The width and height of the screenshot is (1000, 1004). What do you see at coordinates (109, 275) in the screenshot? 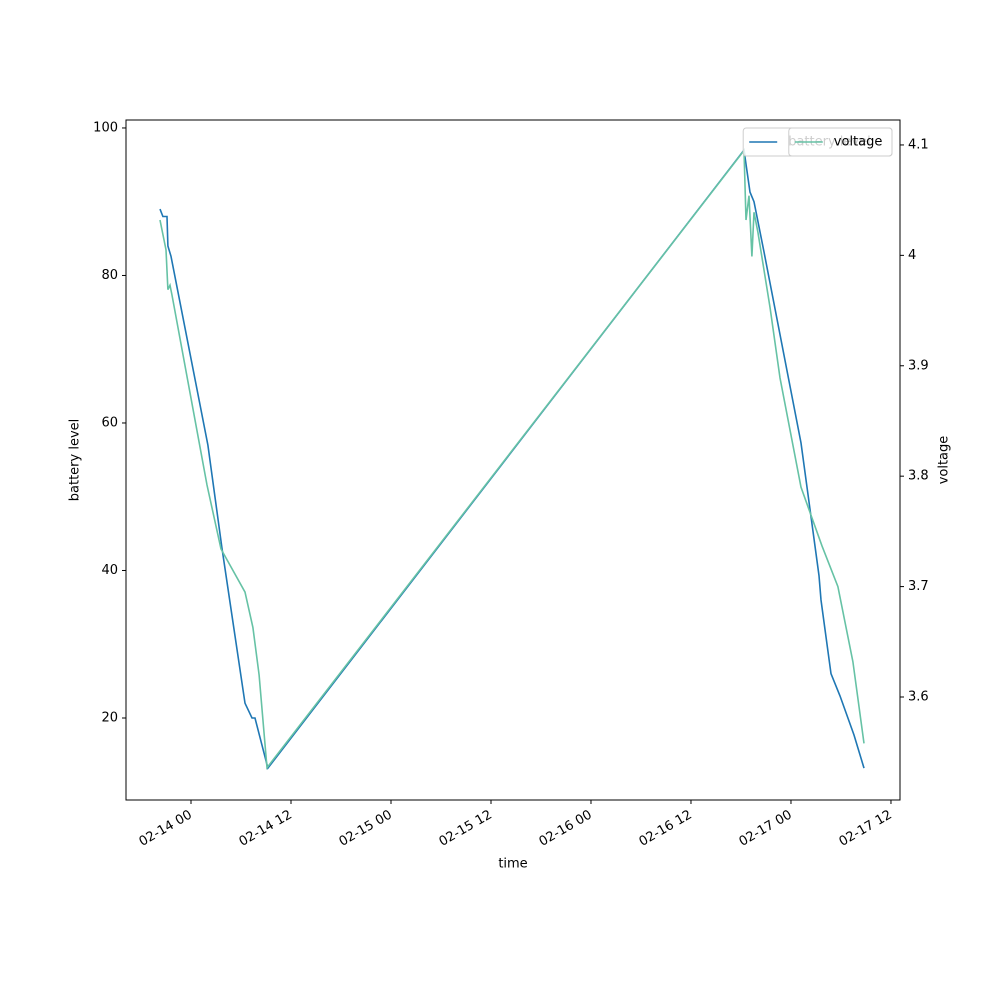
I see `y-tick-label: 80` at bounding box center [109, 275].